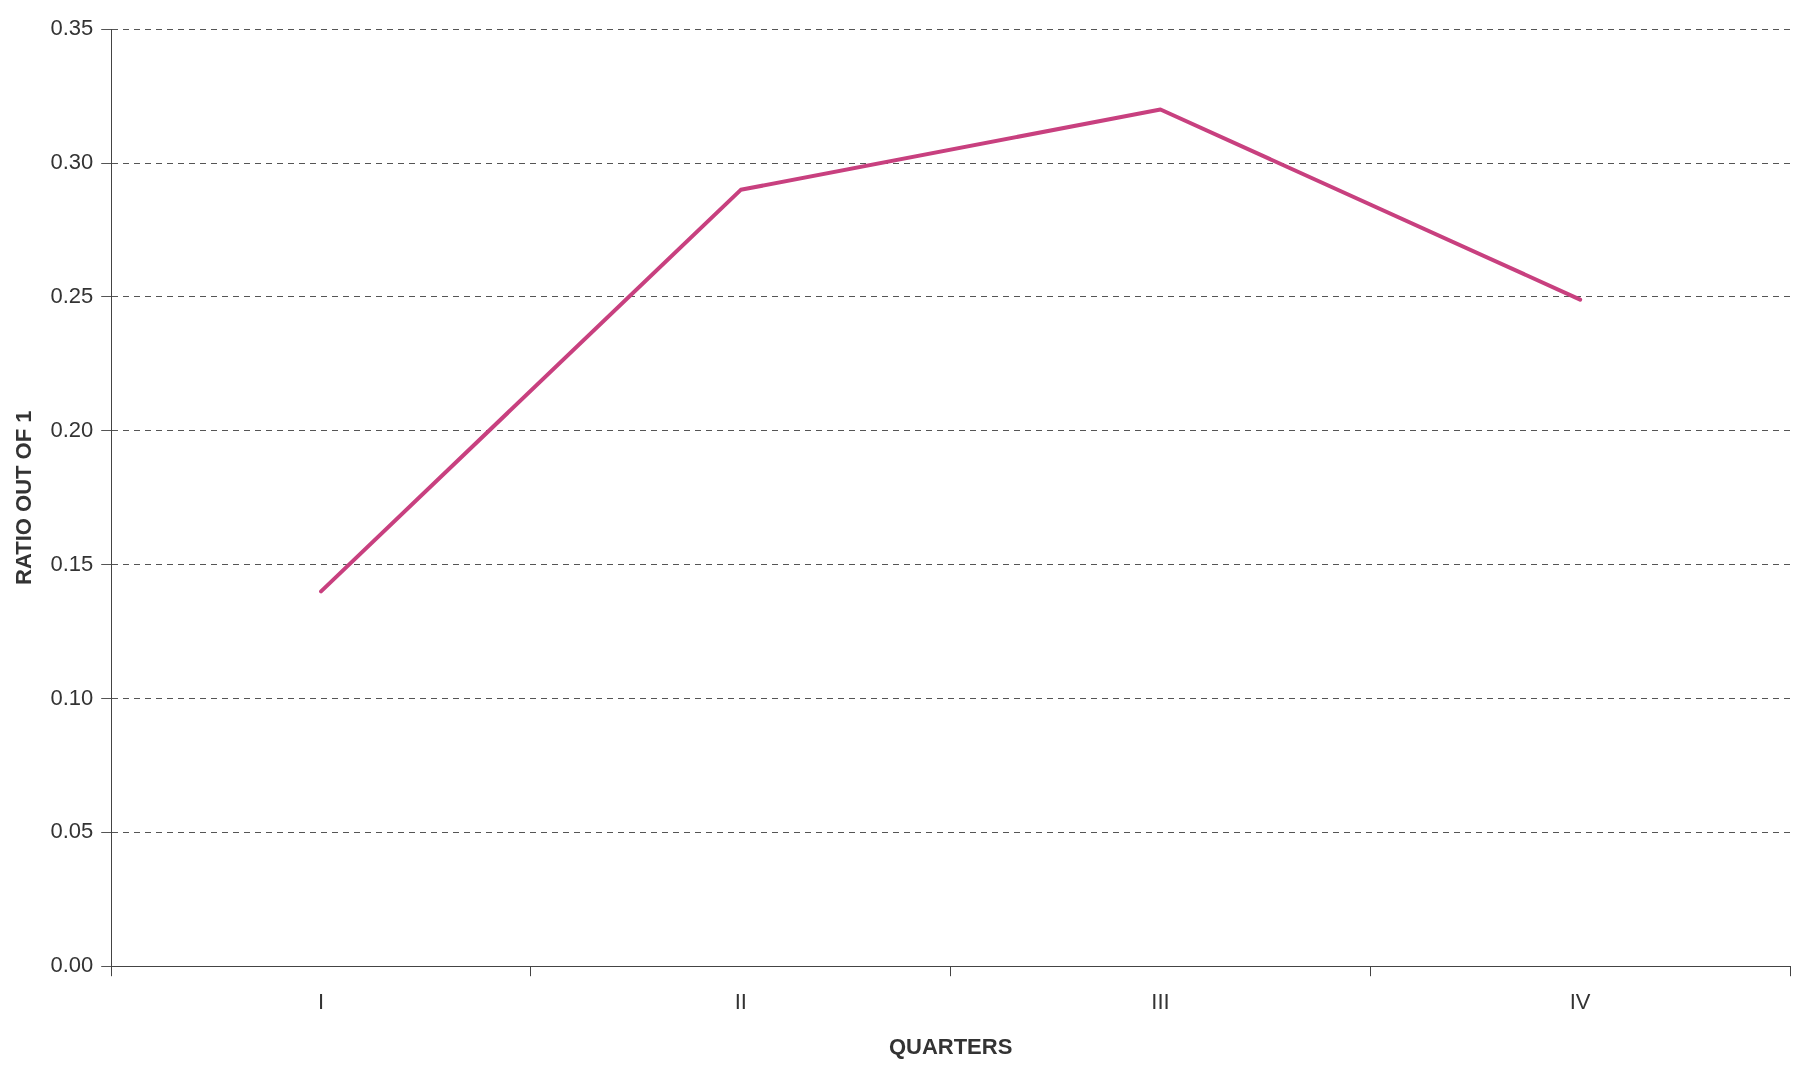  What do you see at coordinates (950, 1046) in the screenshot?
I see `x-axis-title: QUARTERS` at bounding box center [950, 1046].